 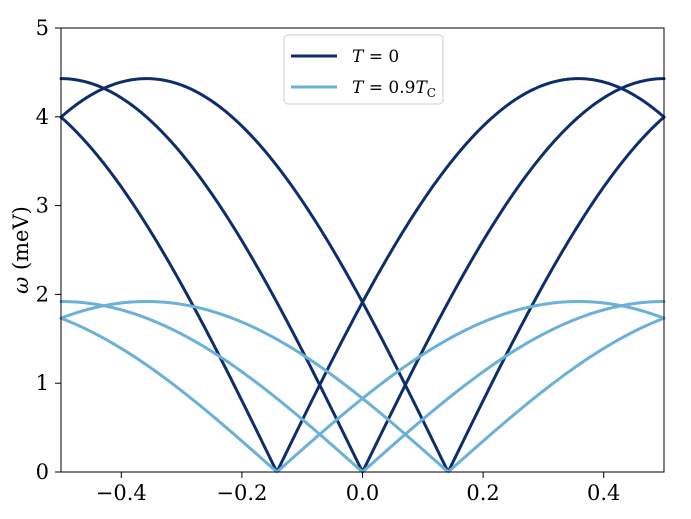 What do you see at coordinates (42, 472) in the screenshot?
I see `y-tick-label: 0` at bounding box center [42, 472].